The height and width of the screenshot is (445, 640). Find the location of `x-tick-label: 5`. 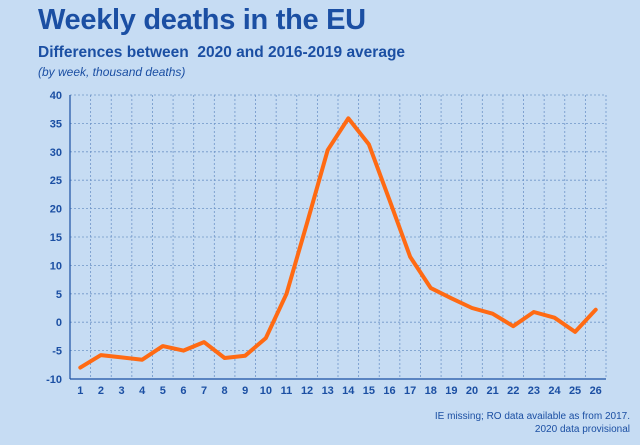

x-tick-label: 5 is located at coordinates (163, 391).